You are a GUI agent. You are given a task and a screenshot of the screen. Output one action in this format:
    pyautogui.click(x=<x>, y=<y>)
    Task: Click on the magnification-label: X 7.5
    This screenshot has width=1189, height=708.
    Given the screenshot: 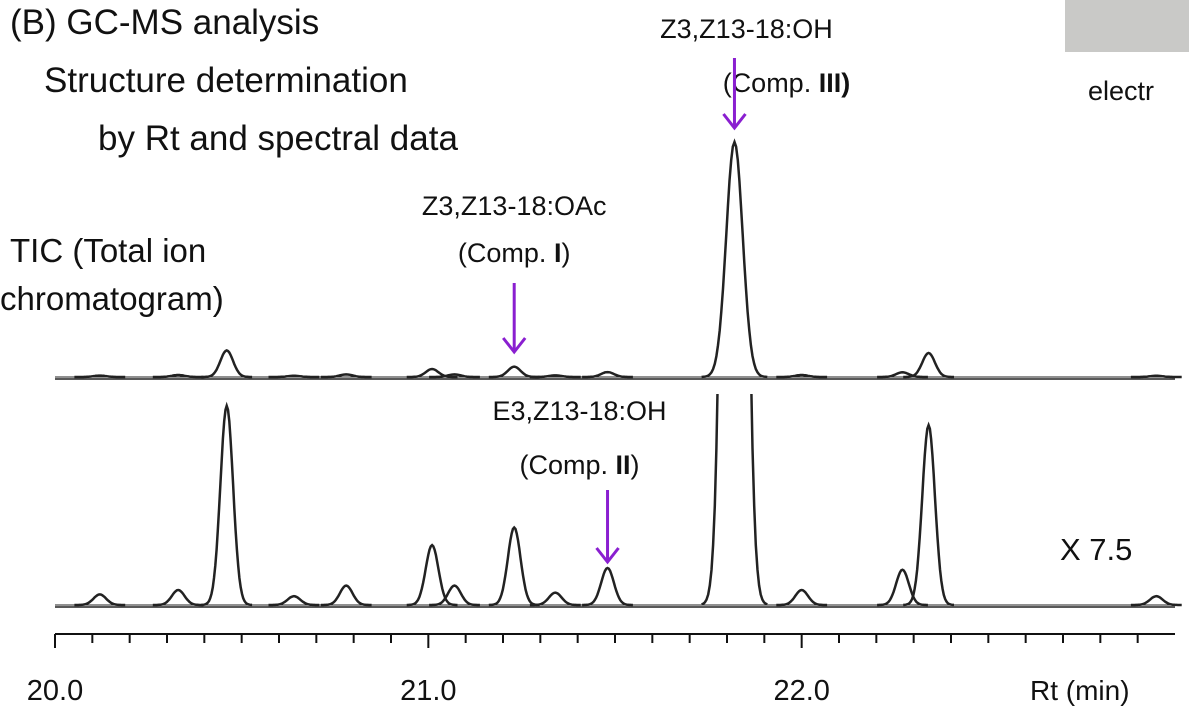 What is the action you would take?
    pyautogui.click(x=1096, y=549)
    